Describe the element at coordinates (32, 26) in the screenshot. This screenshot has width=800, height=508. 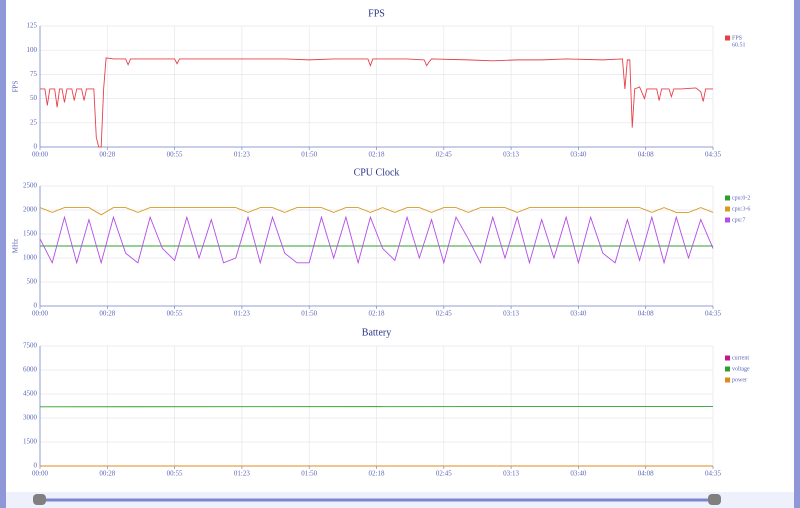
I see `y-tick-label: 125` at that location.